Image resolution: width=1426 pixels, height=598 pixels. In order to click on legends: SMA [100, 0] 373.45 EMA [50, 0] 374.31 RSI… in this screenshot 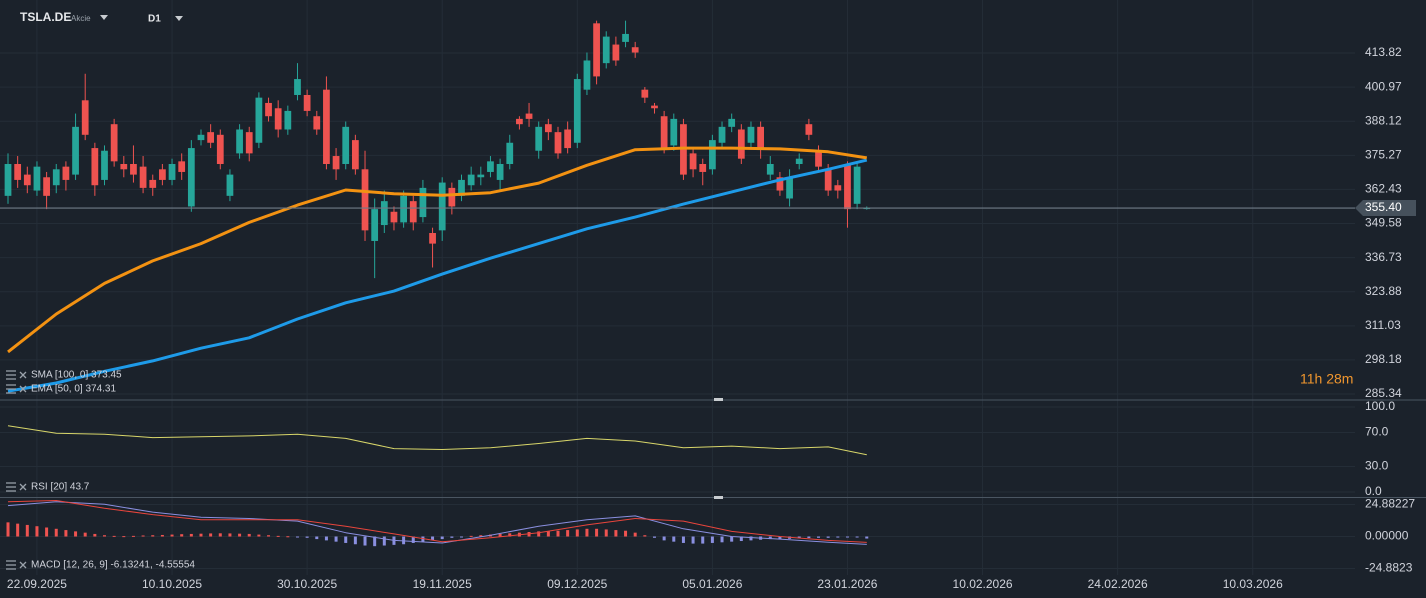, I will do `click(100, 470)`.